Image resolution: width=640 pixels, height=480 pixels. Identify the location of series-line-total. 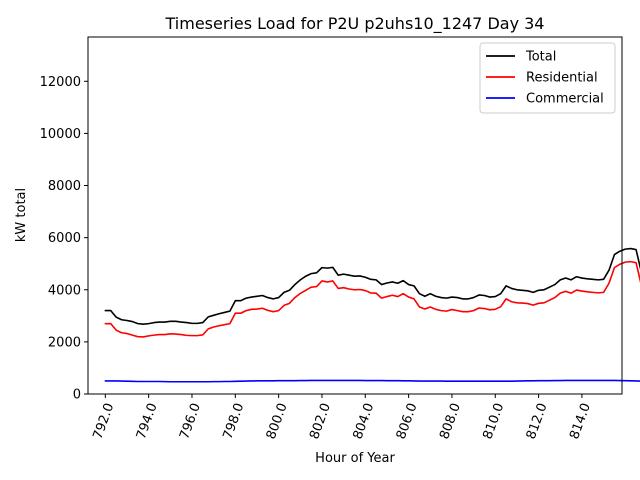
(372, 286).